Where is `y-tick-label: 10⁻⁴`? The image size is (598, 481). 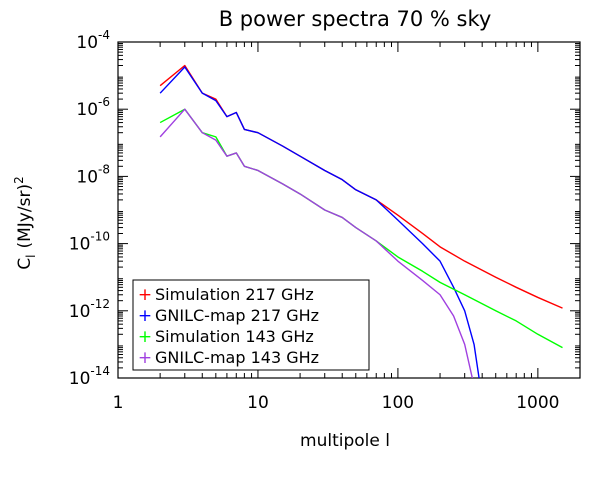
y-tick-label: 10⁻⁴ is located at coordinates (93, 40).